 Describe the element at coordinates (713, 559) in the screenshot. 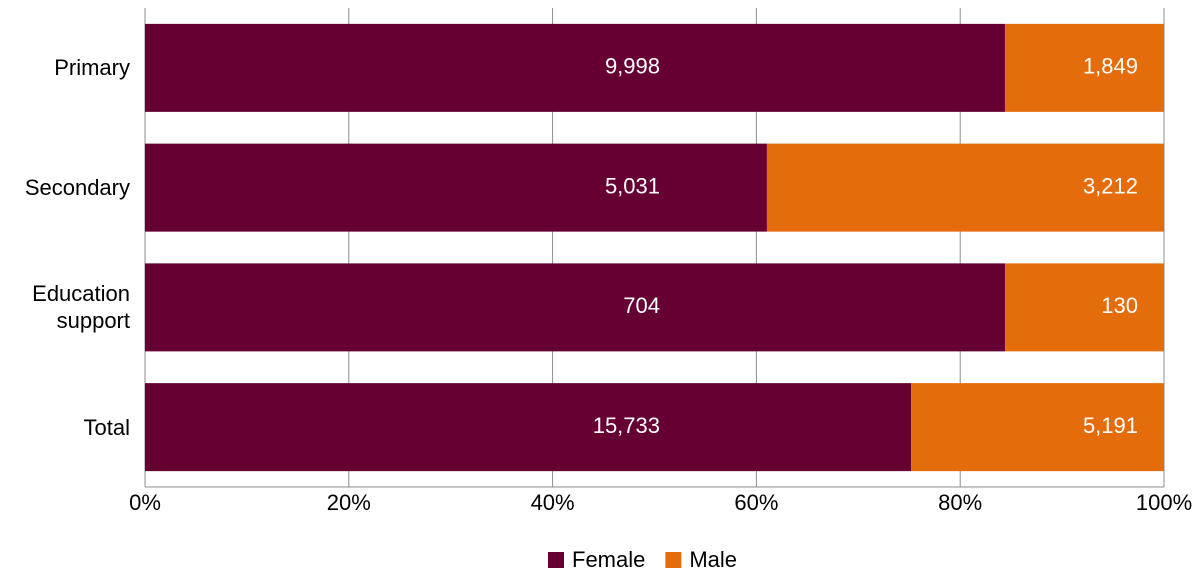

I see `legend-label: Male` at that location.